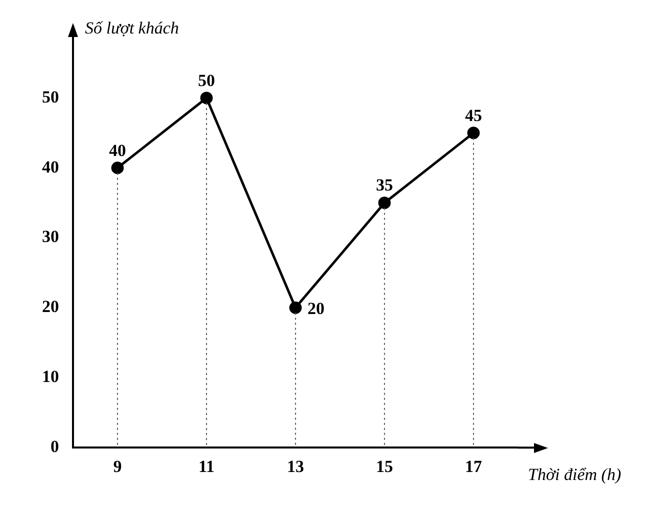 Image resolution: width=656 pixels, height=520 pixels. What do you see at coordinates (295, 466) in the screenshot?
I see `x-tick-label: 13` at bounding box center [295, 466].